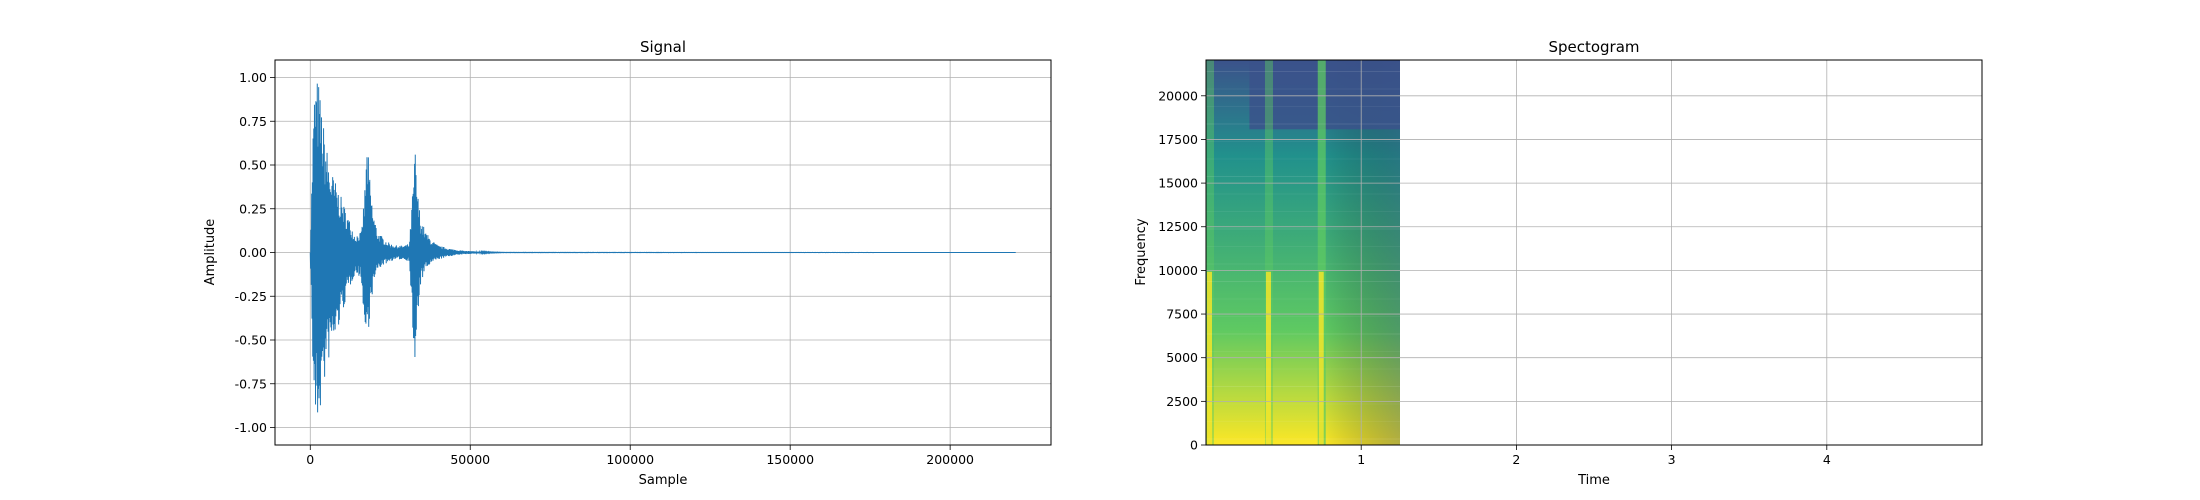 The image size is (2200, 500). Describe the element at coordinates (310, 459) in the screenshot. I see `signal-x-tick-label: 0` at that location.